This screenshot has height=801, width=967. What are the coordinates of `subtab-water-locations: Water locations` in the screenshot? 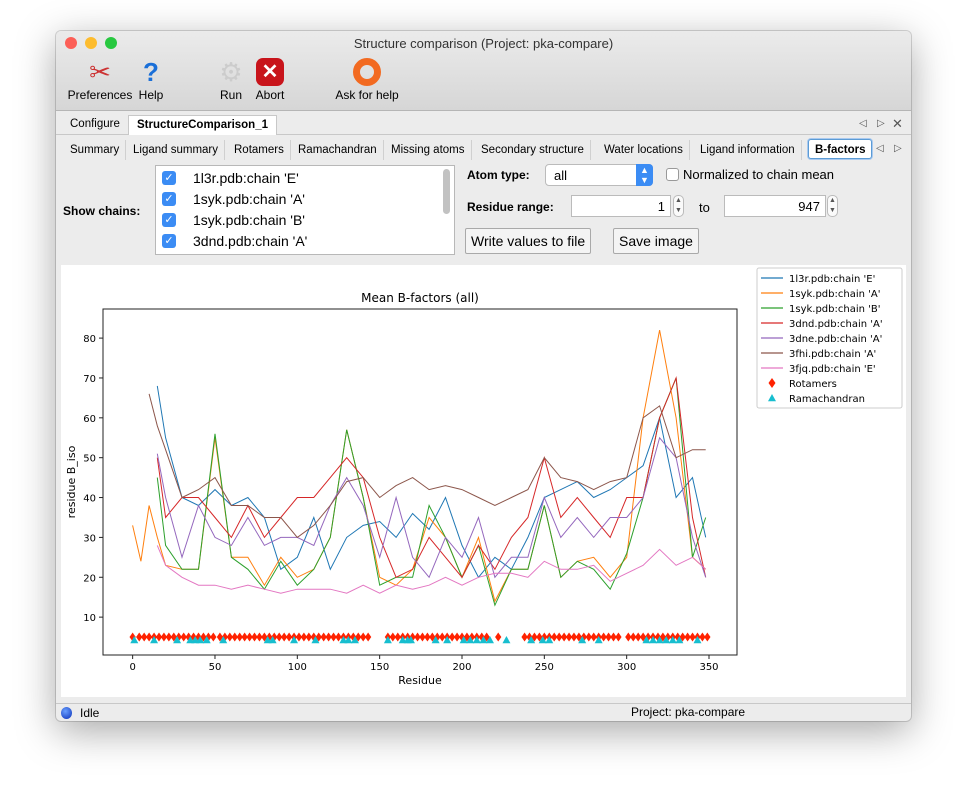 It's located at (644, 150).